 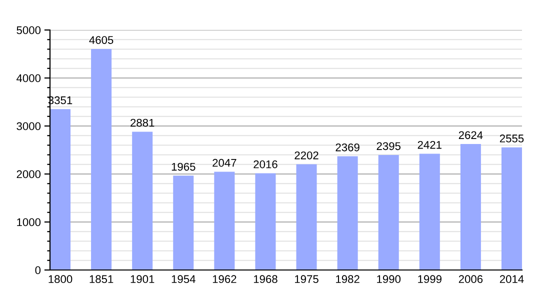 What do you see at coordinates (184, 166) in the screenshot?
I see `data-label: 1965` at bounding box center [184, 166].